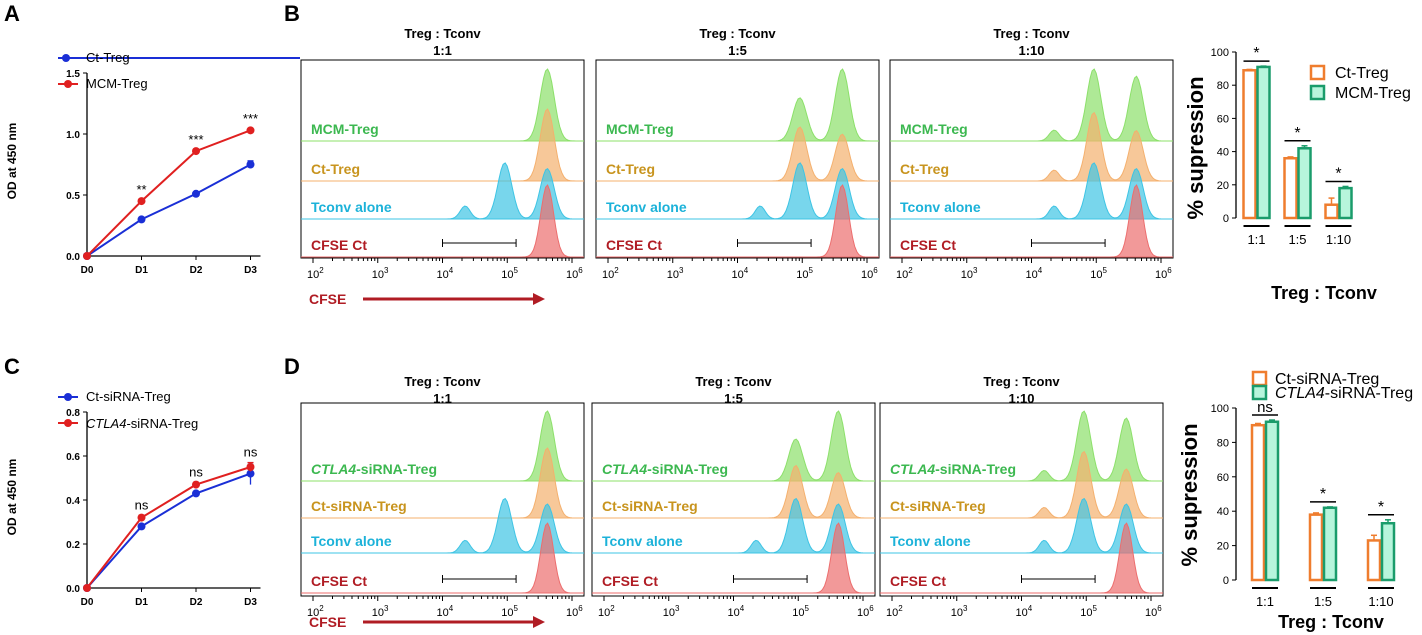  Describe the element at coordinates (292, 13) in the screenshot. I see `panel-letter-b: B` at that location.